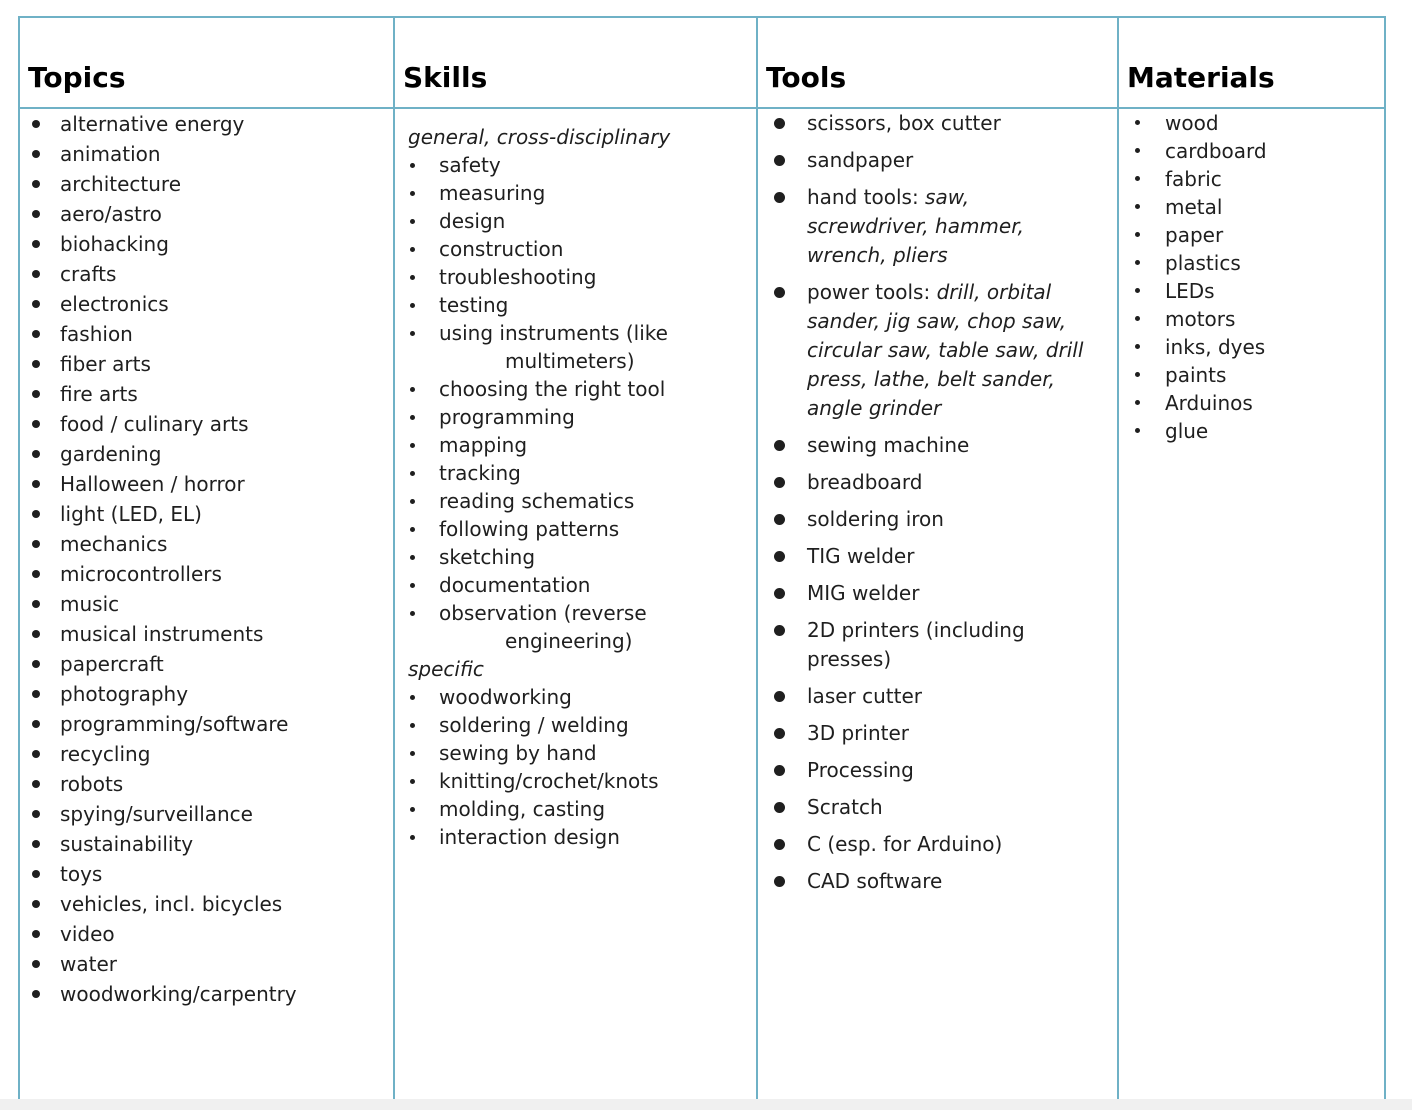 The image size is (1412, 1110). I want to click on list-item: woodworking/carpentry, so click(206, 994).